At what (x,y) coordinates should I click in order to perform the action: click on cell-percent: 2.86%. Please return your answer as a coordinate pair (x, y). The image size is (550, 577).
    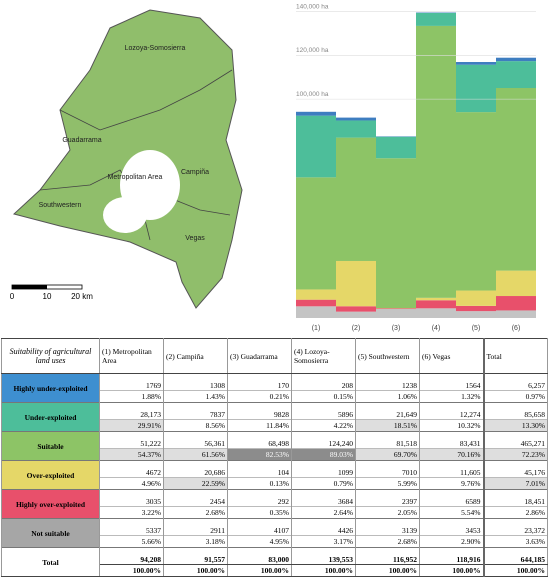
    Looking at the image, I should click on (515, 512).